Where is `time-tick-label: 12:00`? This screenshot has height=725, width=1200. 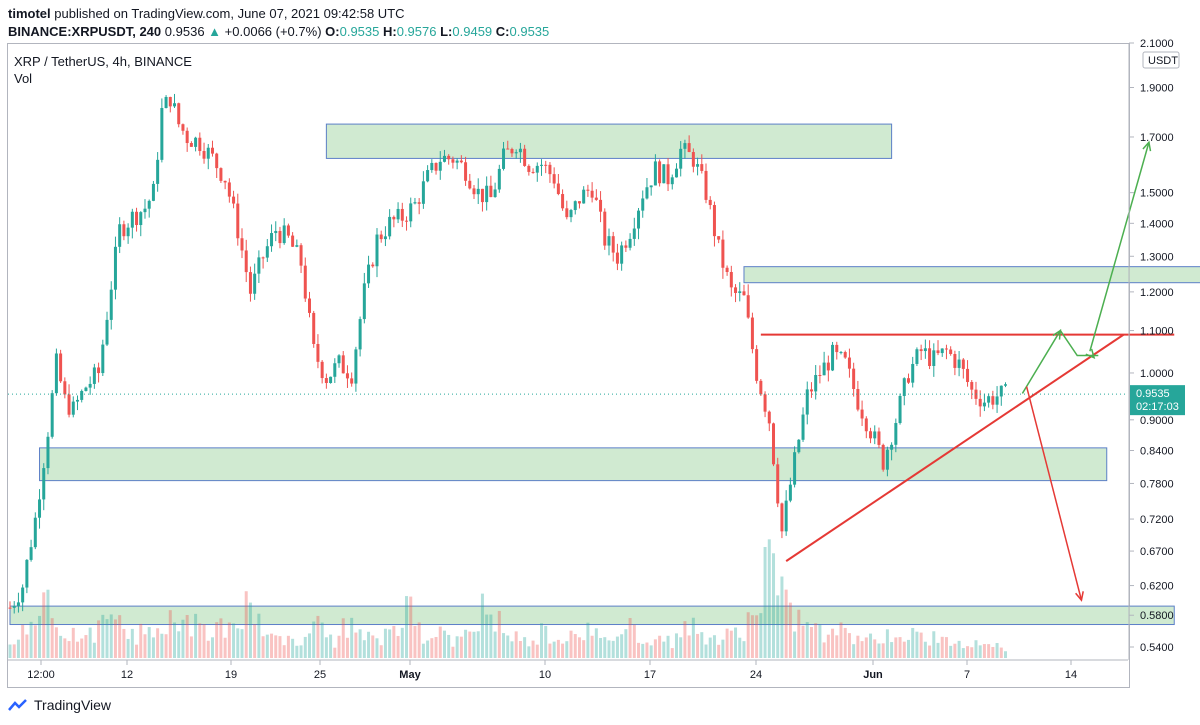
time-tick-label: 12:00 is located at coordinates (41, 675).